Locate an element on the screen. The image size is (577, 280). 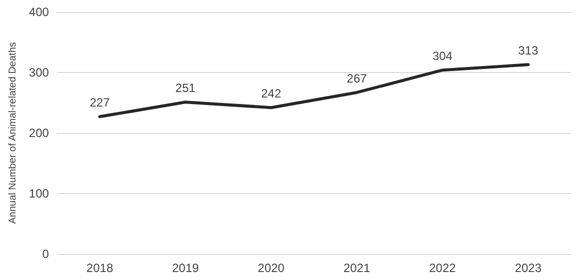
data-label: 304 is located at coordinates (442, 56).